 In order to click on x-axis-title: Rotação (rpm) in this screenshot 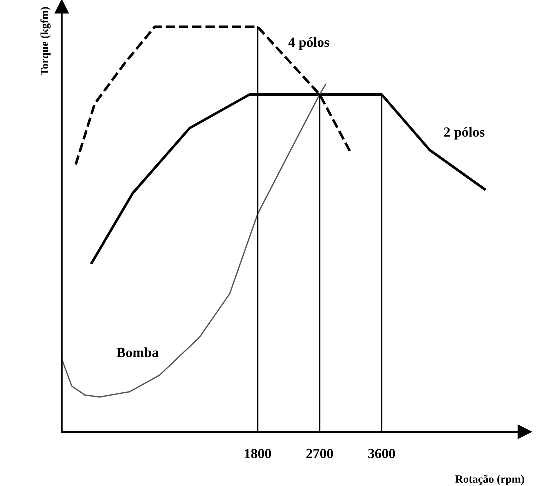, I will do `click(490, 480)`.